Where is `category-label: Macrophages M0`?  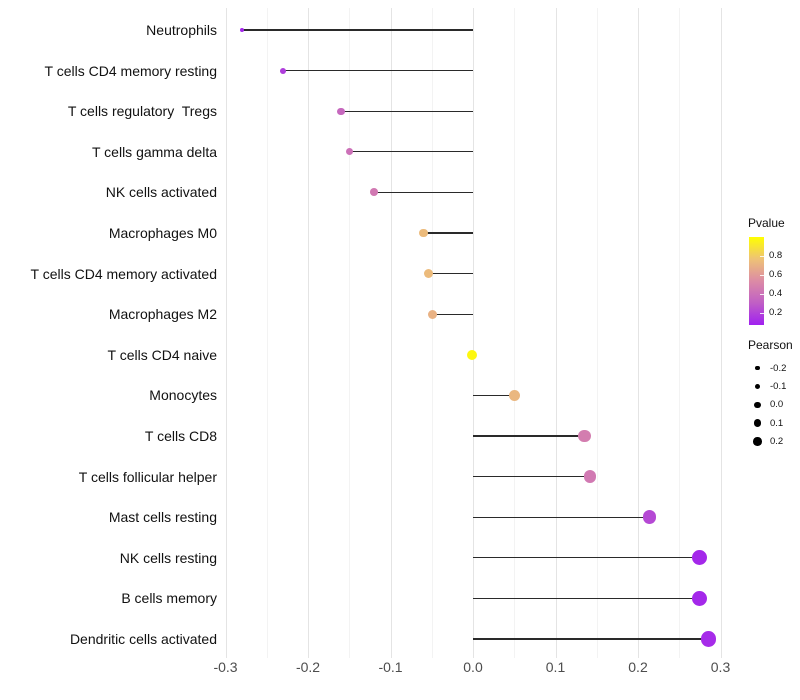 category-label: Macrophages M0 is located at coordinates (162, 233).